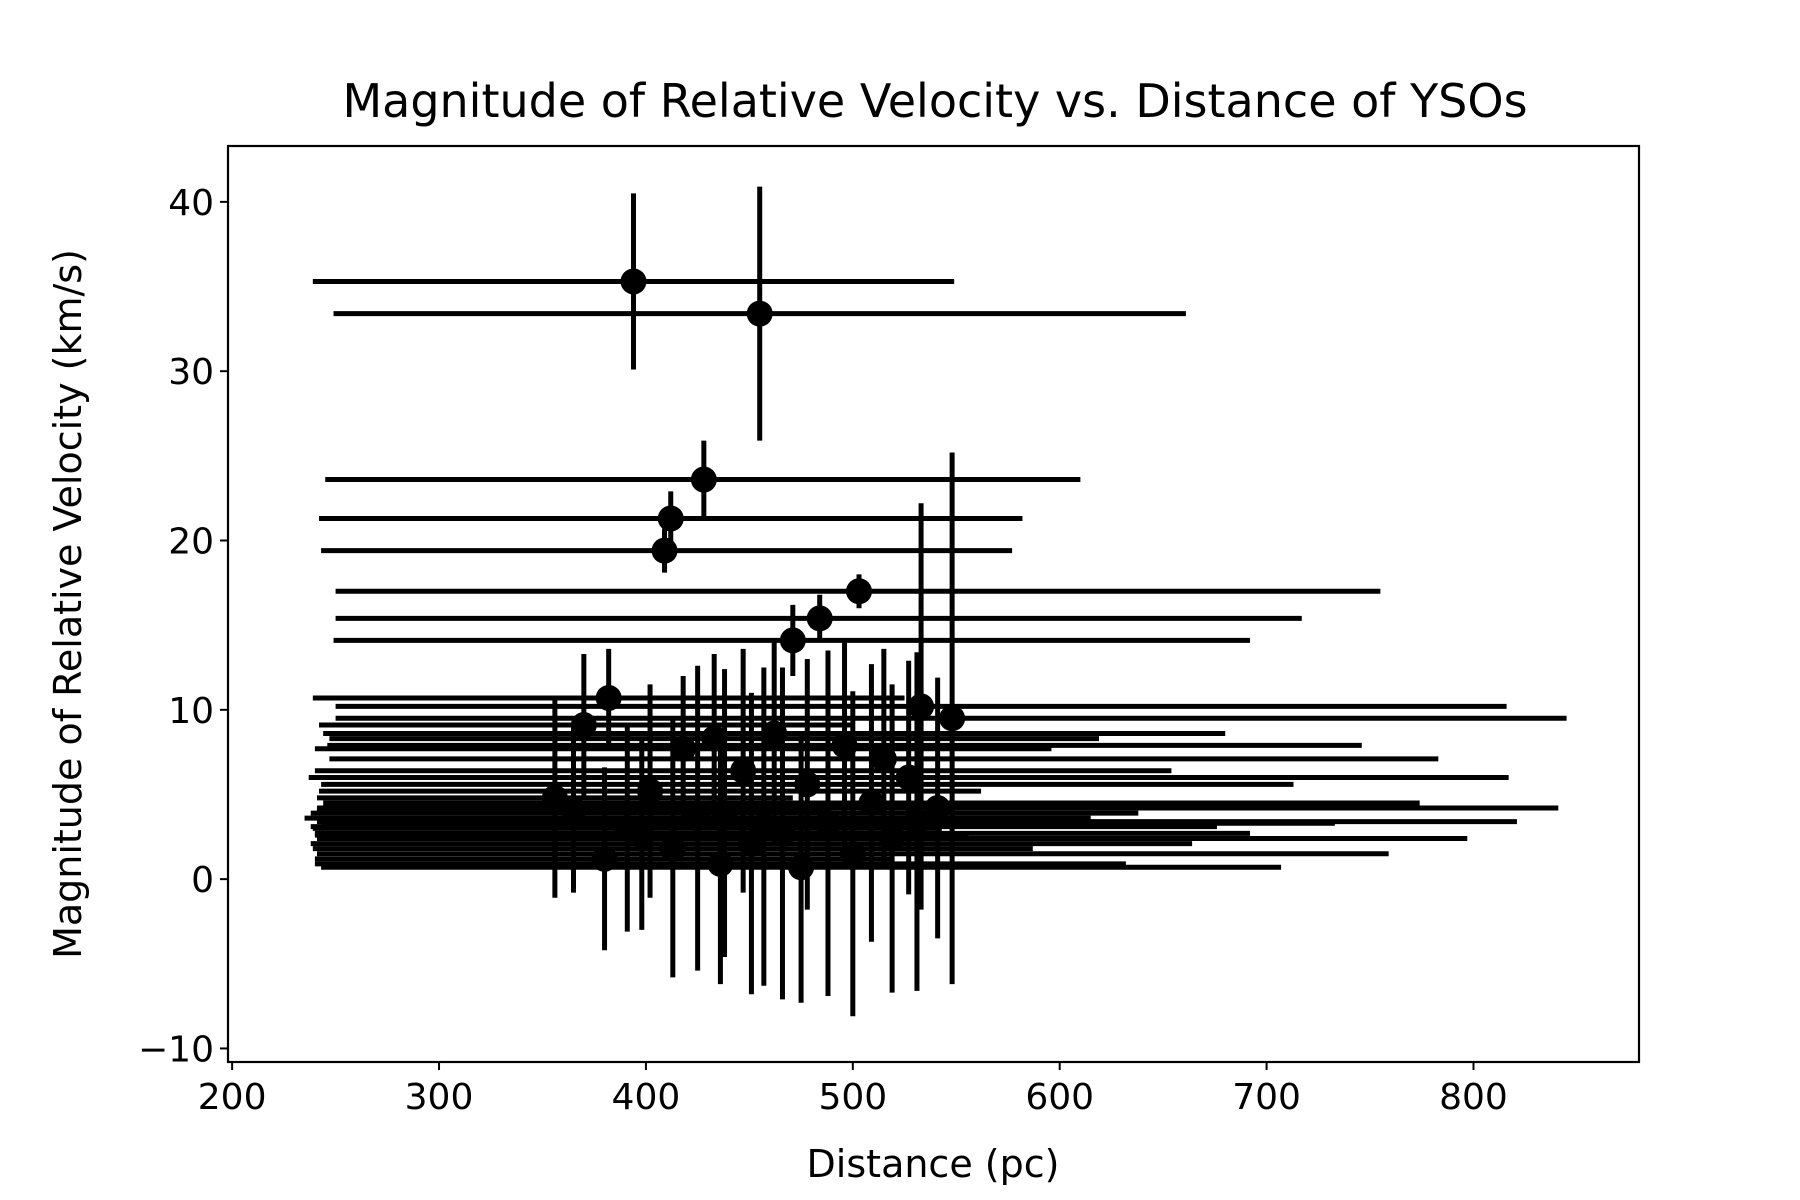 This screenshot has width=1800, height=1200. I want to click on y-tick-label: −10, so click(176, 1049).